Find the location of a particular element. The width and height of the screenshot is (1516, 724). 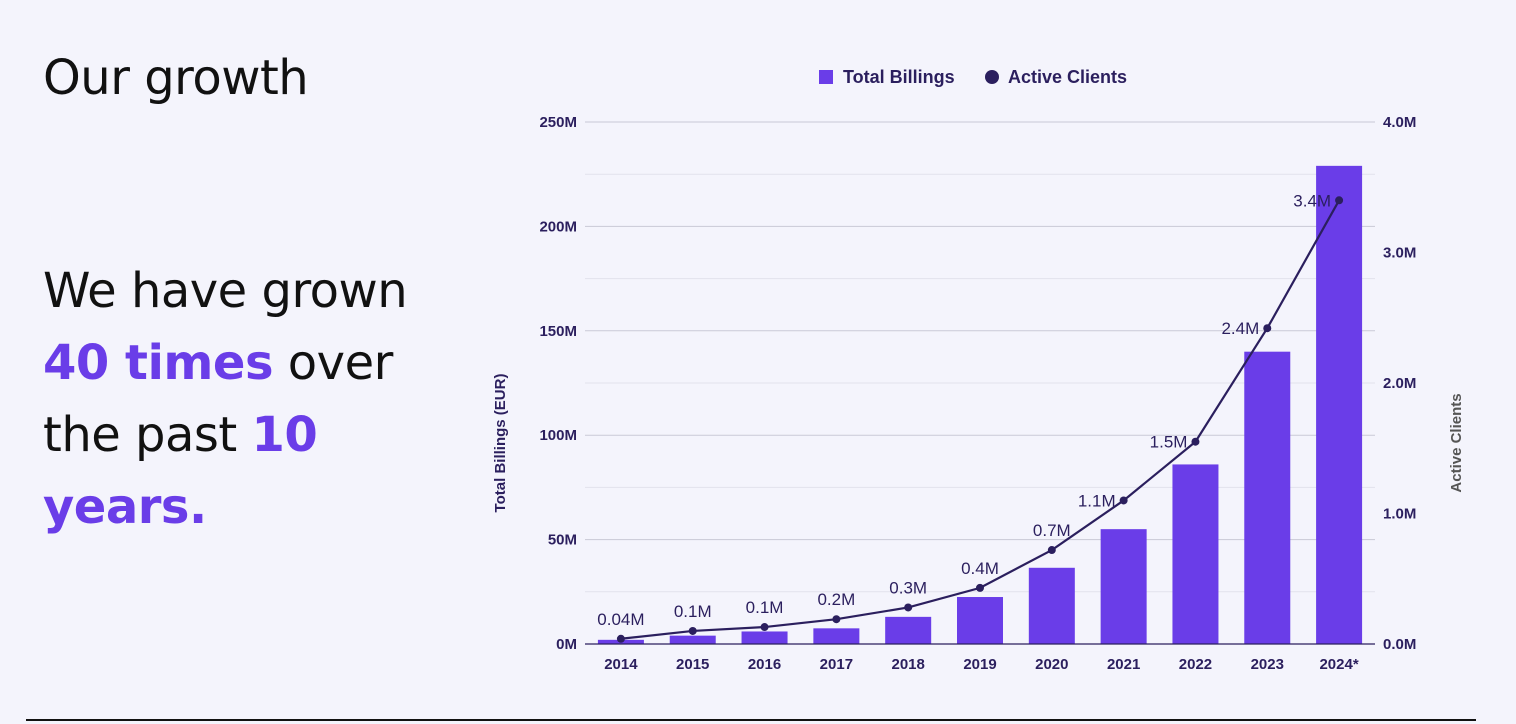

y-tick-label-left: 50M is located at coordinates (562, 540).